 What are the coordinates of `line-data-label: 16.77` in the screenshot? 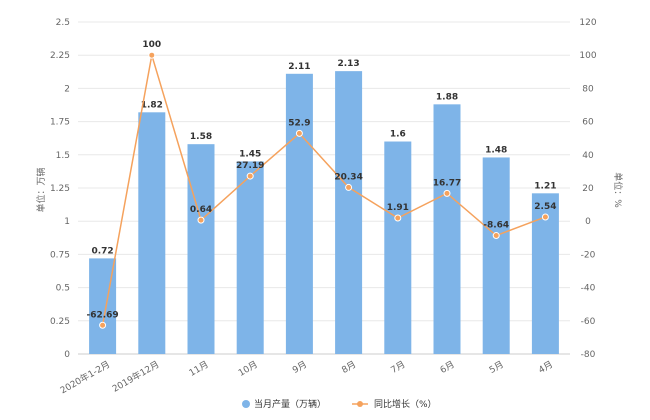 It's located at (447, 183).